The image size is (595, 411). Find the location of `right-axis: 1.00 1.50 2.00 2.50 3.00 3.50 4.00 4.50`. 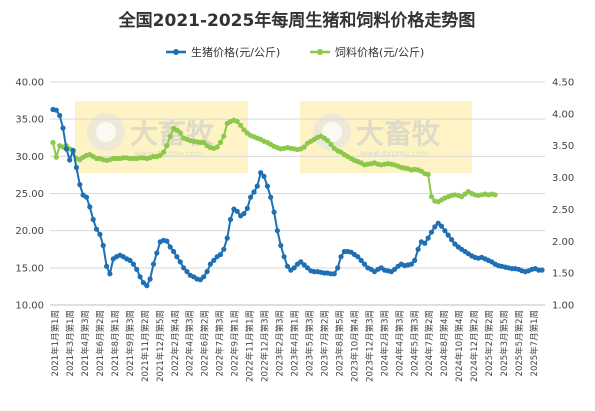

right-axis: 1.00 1.50 2.00 2.50 3.00 3.50 4.00 4.50 is located at coordinates (563, 195).